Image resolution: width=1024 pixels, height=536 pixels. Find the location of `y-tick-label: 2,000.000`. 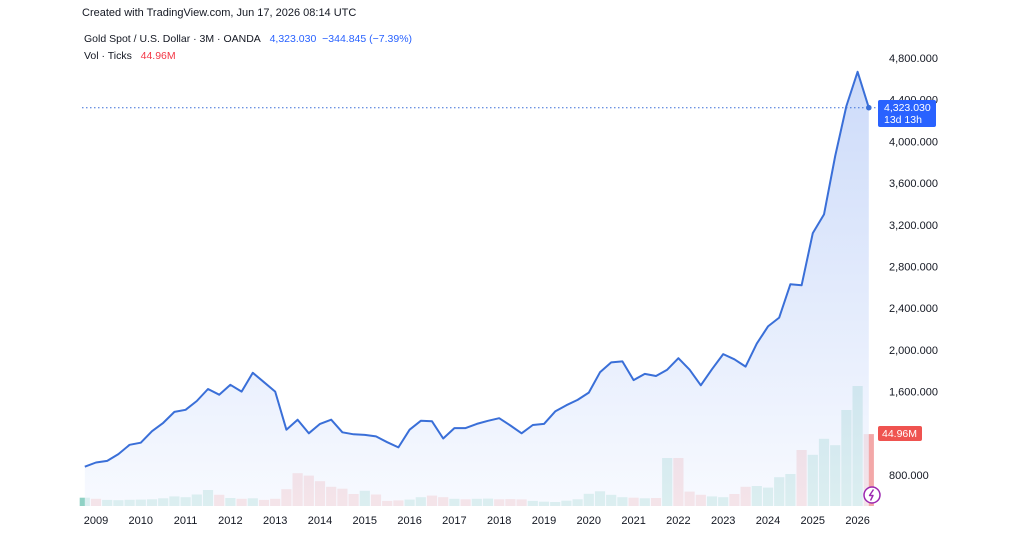

y-tick-label: 2,000.000 is located at coordinates (913, 351).